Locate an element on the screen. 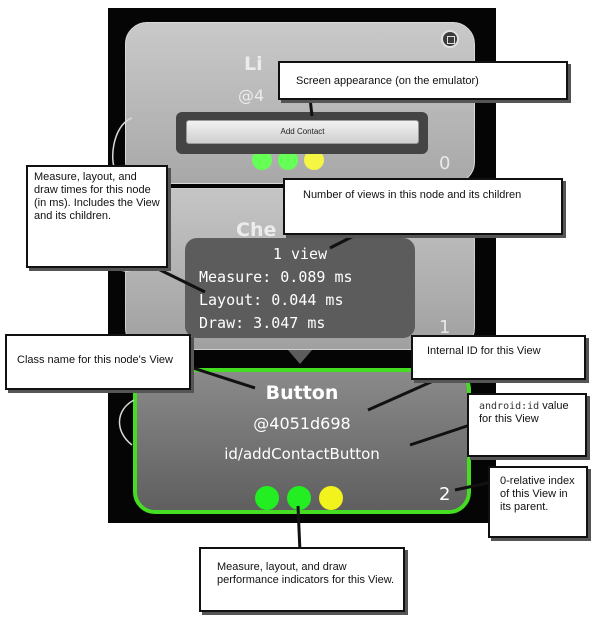  callout-android-id: android:id value for this View is located at coordinates (527, 425).